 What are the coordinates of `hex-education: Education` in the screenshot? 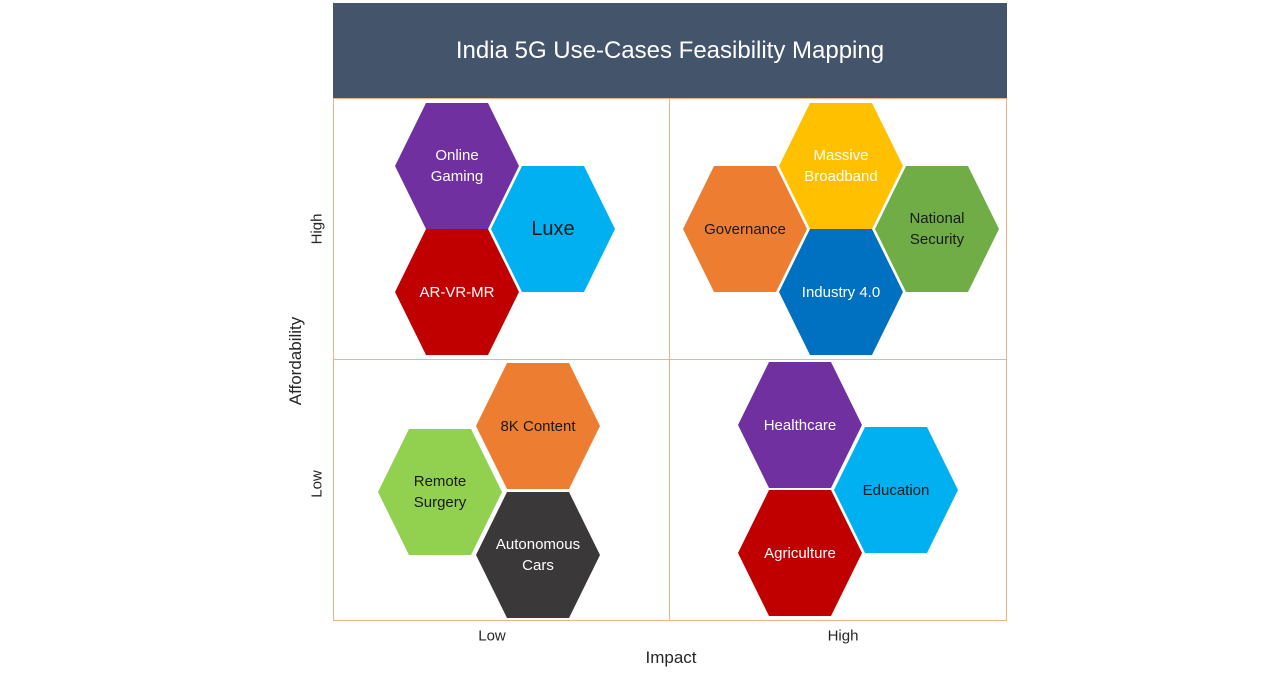 It's located at (896, 490).